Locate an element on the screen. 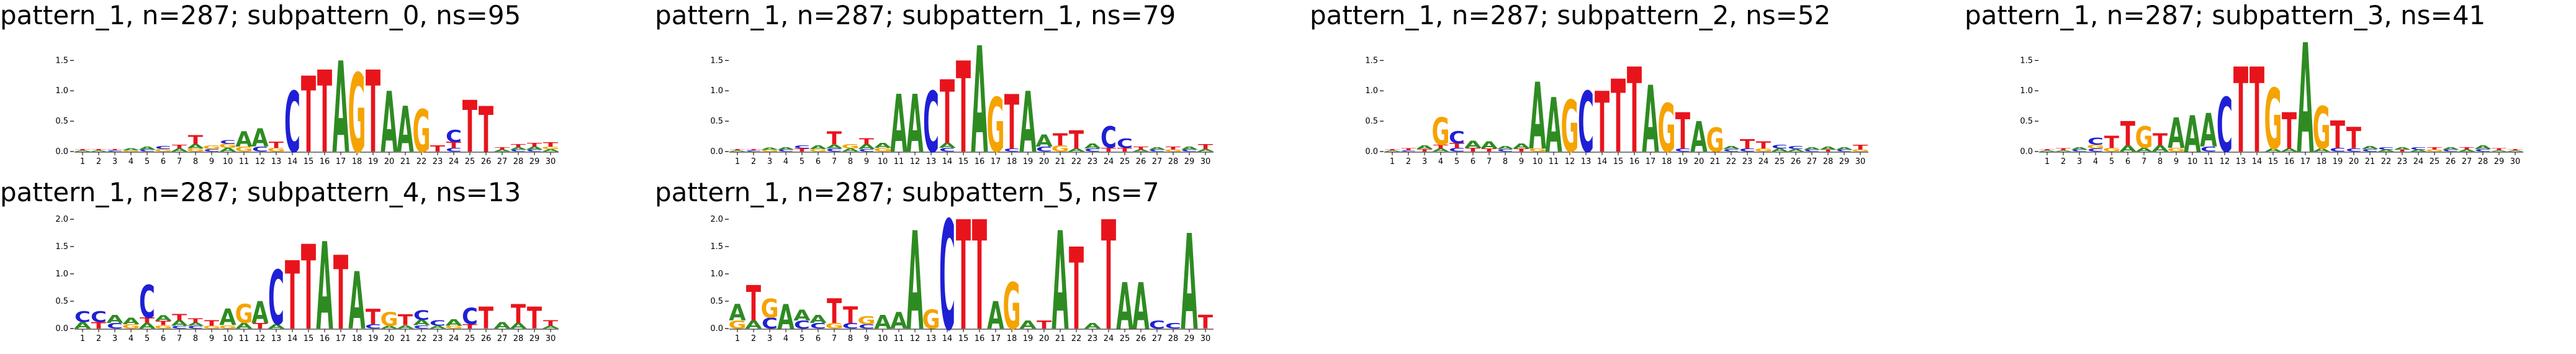  x-tick-label: 30 is located at coordinates (2515, 161).